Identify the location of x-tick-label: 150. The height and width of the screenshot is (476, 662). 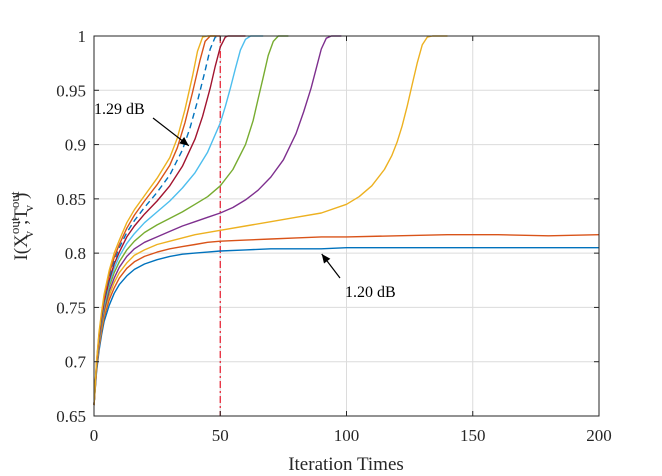
(473, 435).